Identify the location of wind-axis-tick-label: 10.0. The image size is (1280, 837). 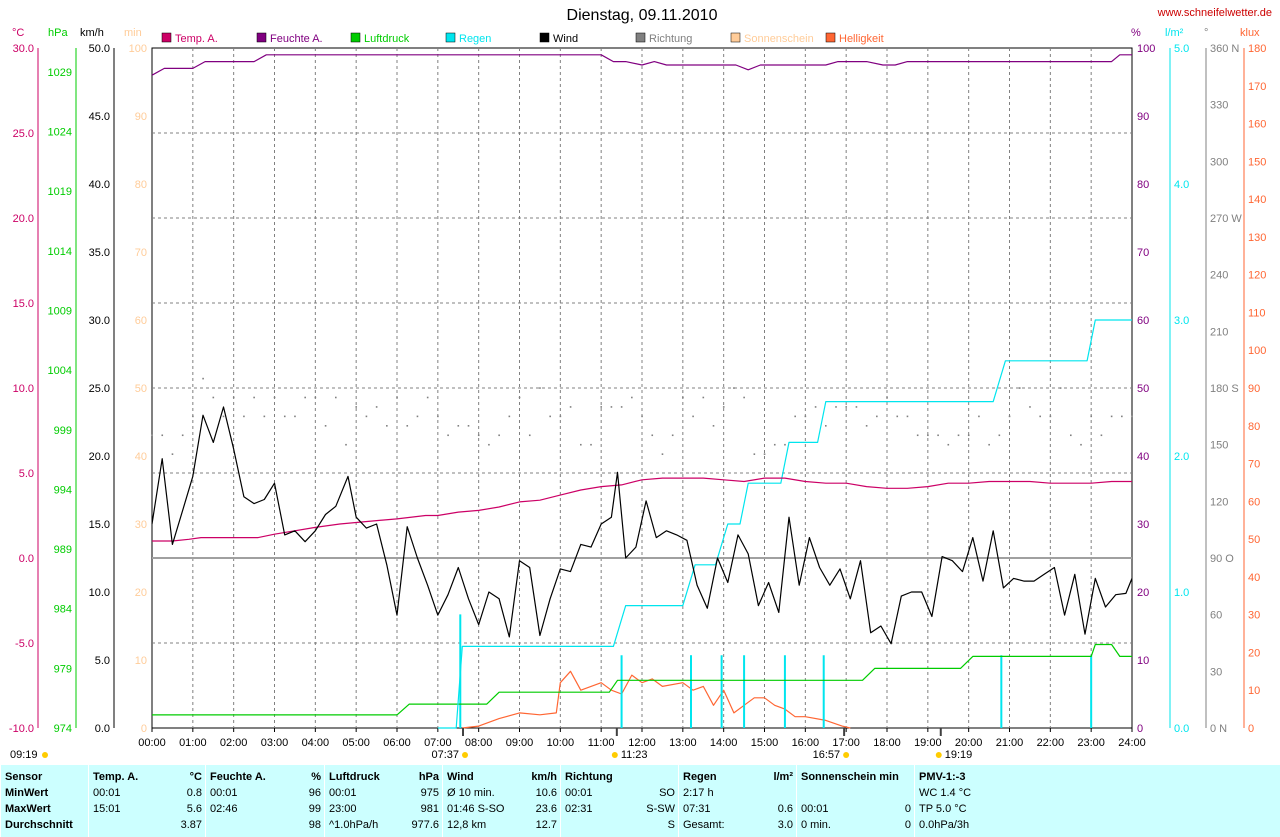
(99, 593).